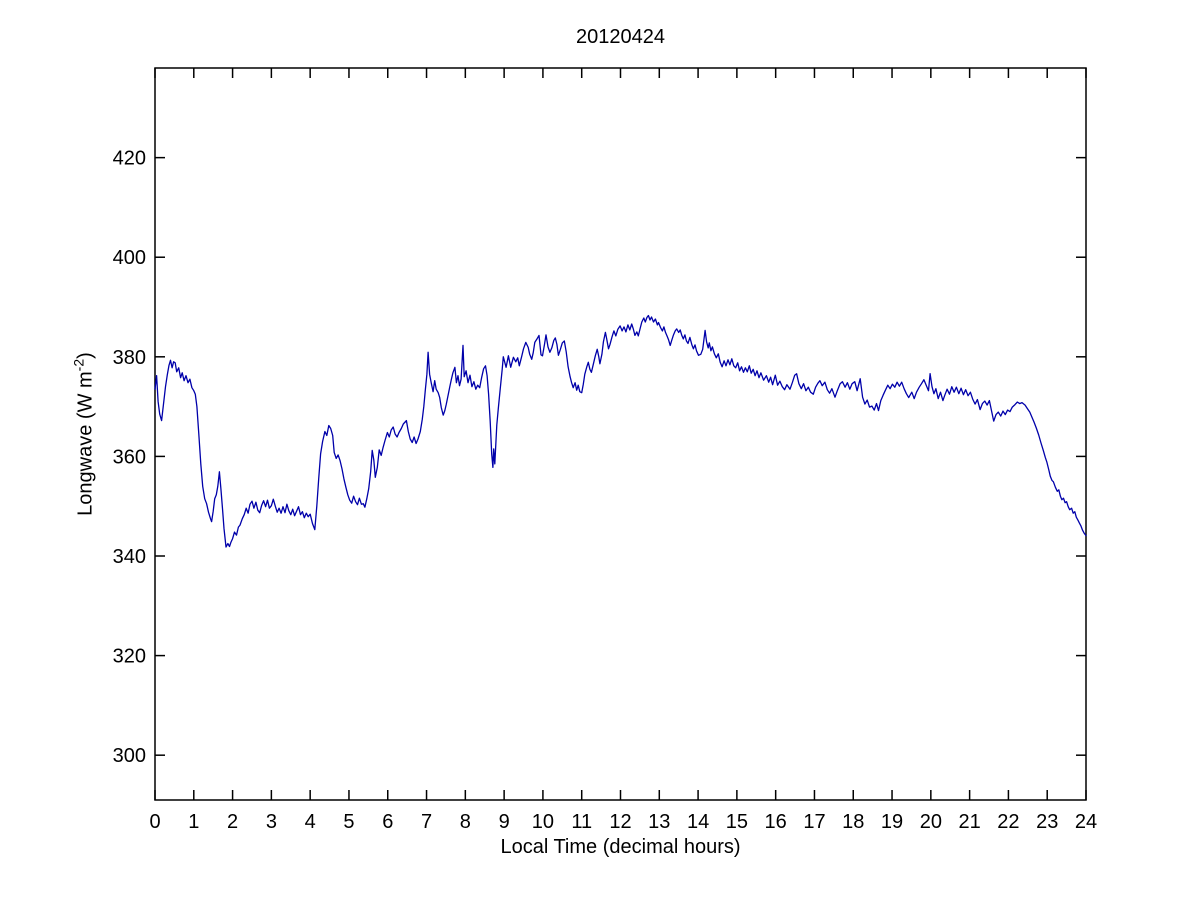  I want to click on x-tick-label: 10, so click(543, 822).